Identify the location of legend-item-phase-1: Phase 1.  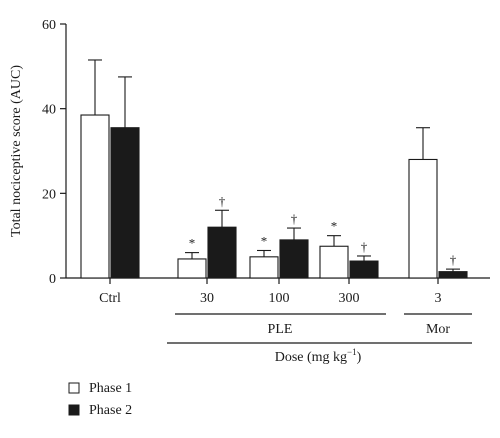
(100, 388).